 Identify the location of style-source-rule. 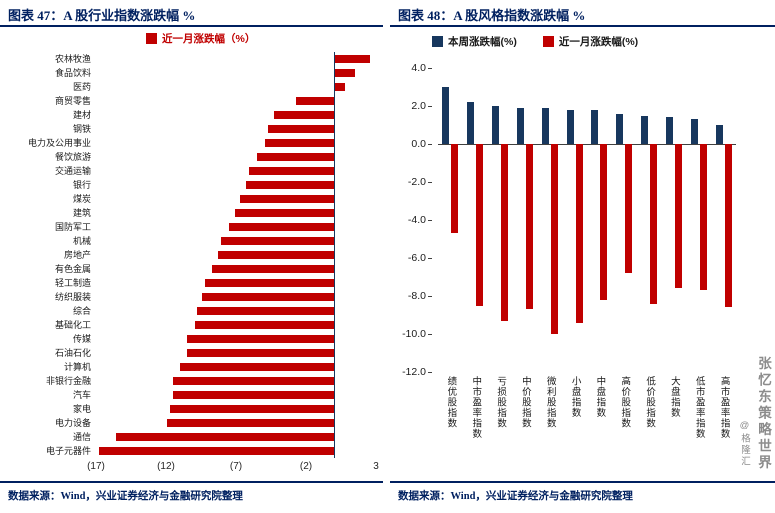
(582, 482).